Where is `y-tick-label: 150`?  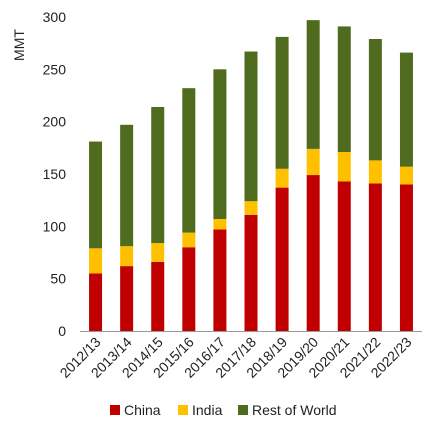 y-tick-label: 150 is located at coordinates (55, 174).